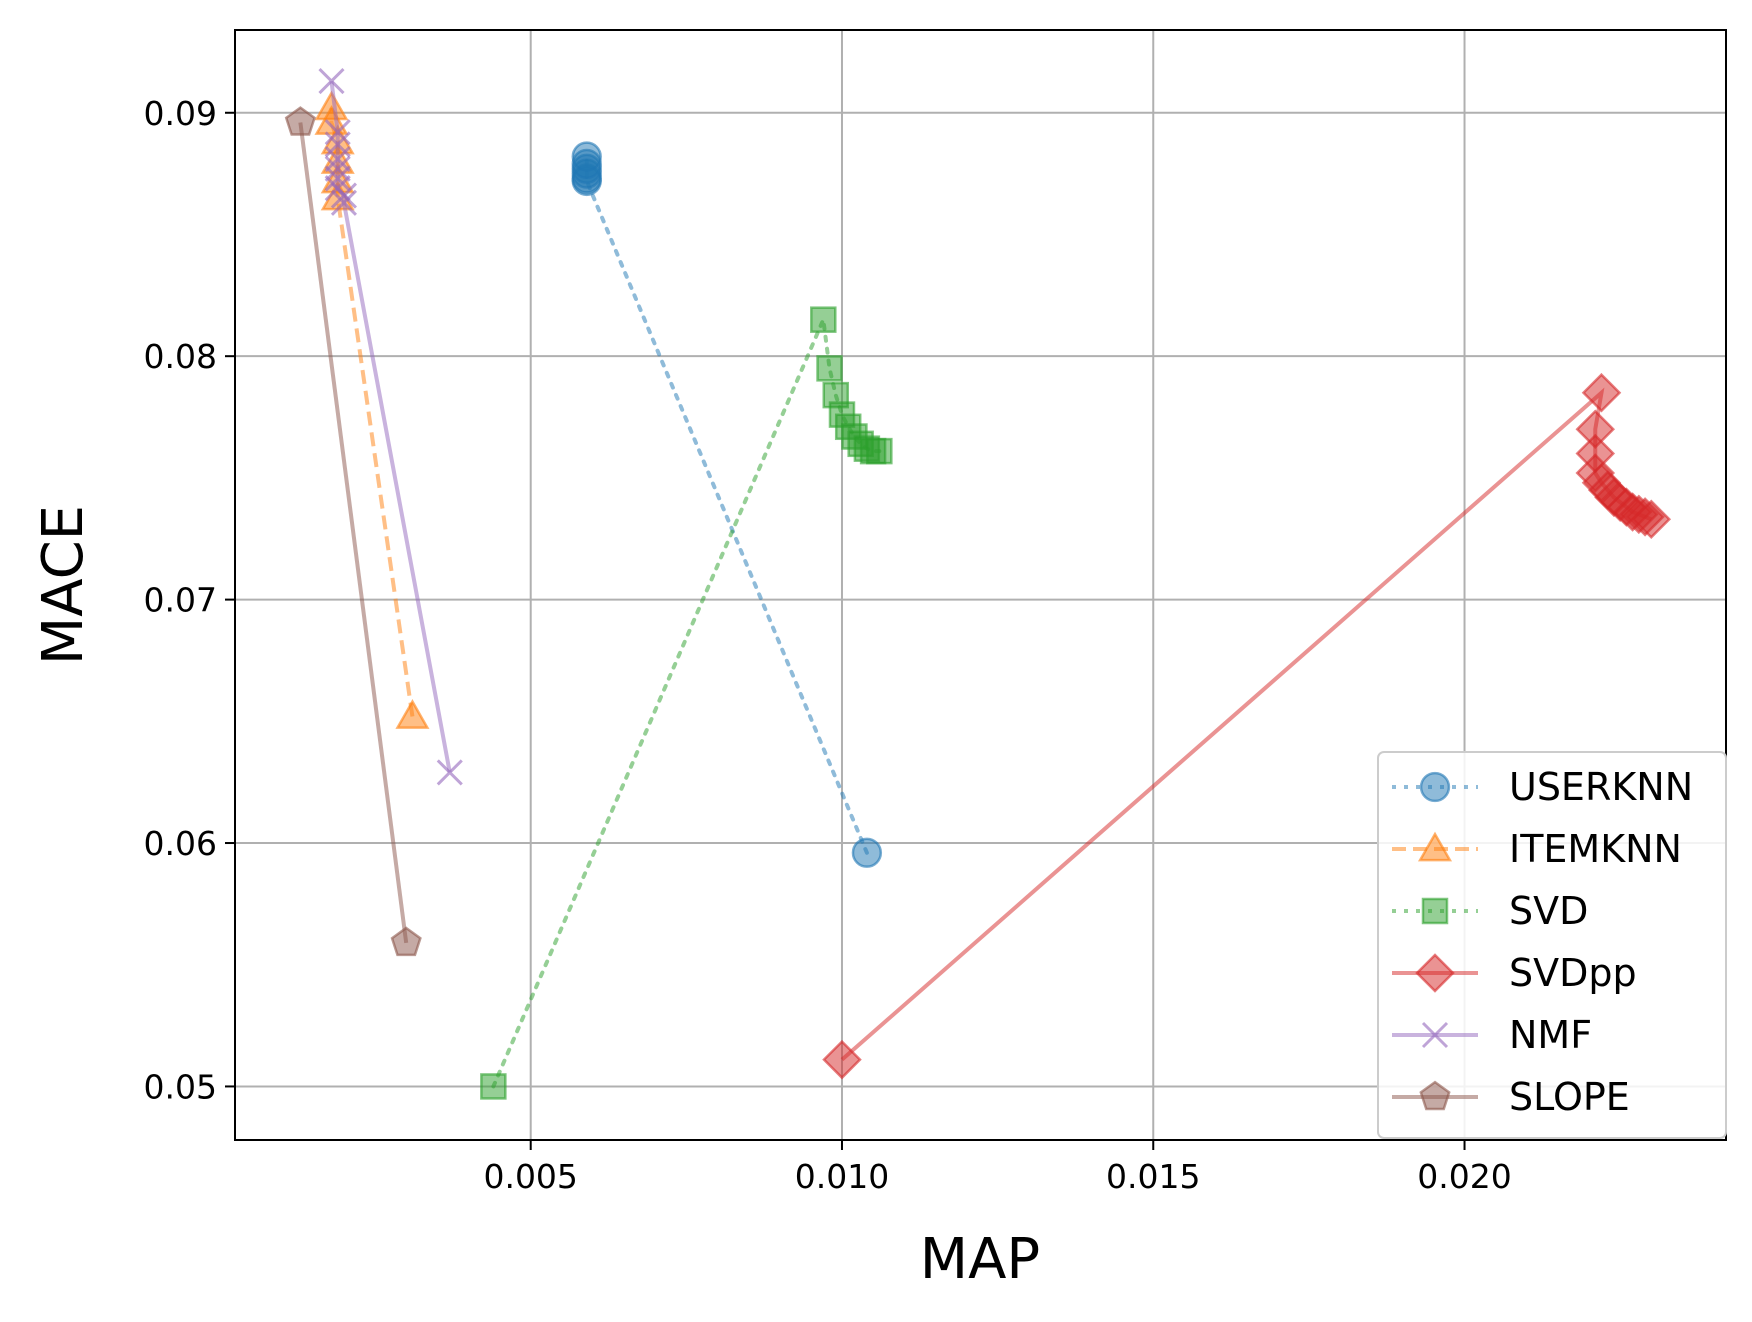 This screenshot has width=1752, height=1322. What do you see at coordinates (1435, 787) in the screenshot?
I see `legend-marker-userknn` at bounding box center [1435, 787].